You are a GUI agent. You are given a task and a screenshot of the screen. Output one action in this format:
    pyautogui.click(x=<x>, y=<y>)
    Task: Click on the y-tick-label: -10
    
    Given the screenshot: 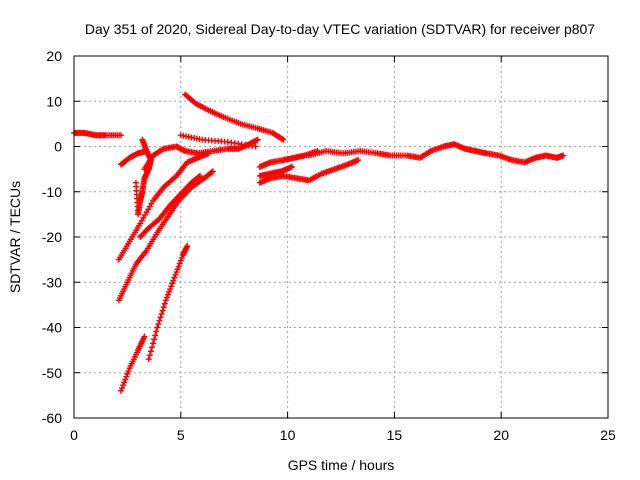 What is the action you would take?
    pyautogui.click(x=52, y=192)
    